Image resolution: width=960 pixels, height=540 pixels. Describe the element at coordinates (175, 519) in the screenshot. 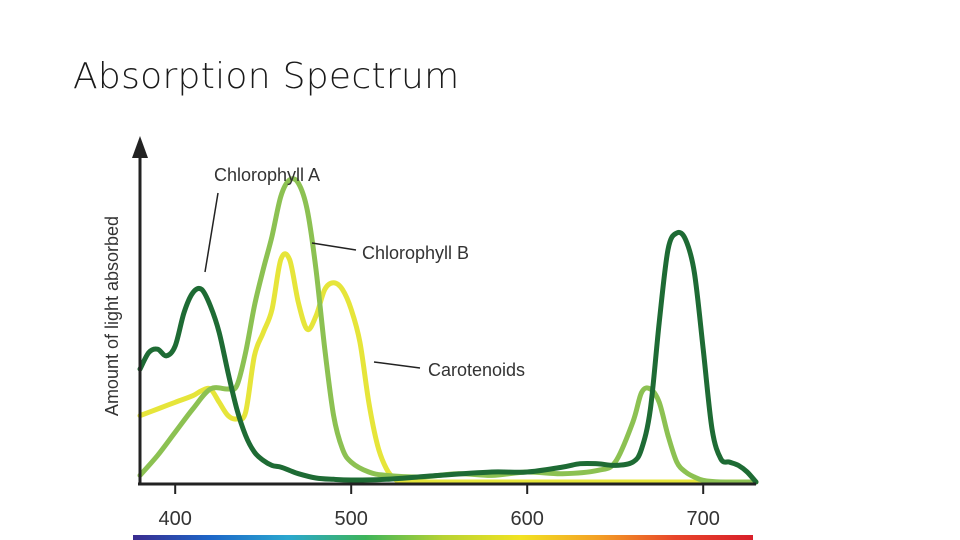

I see `x-tick-label-400: 400` at that location.